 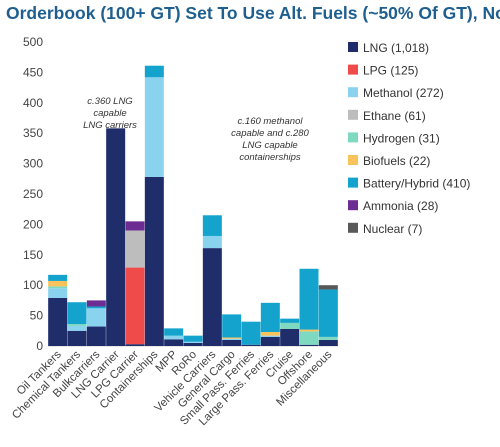 I want to click on legend-label: Biofuels (22), so click(x=396, y=161).